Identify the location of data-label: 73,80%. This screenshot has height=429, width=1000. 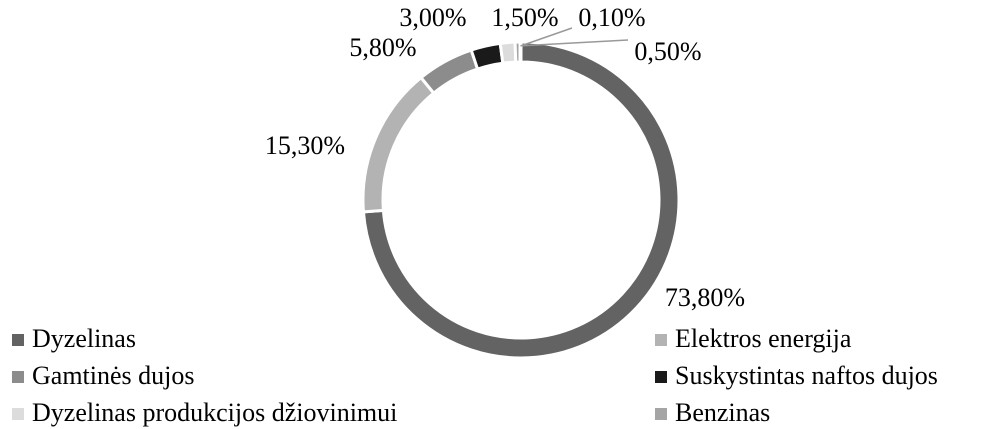
(705, 297).